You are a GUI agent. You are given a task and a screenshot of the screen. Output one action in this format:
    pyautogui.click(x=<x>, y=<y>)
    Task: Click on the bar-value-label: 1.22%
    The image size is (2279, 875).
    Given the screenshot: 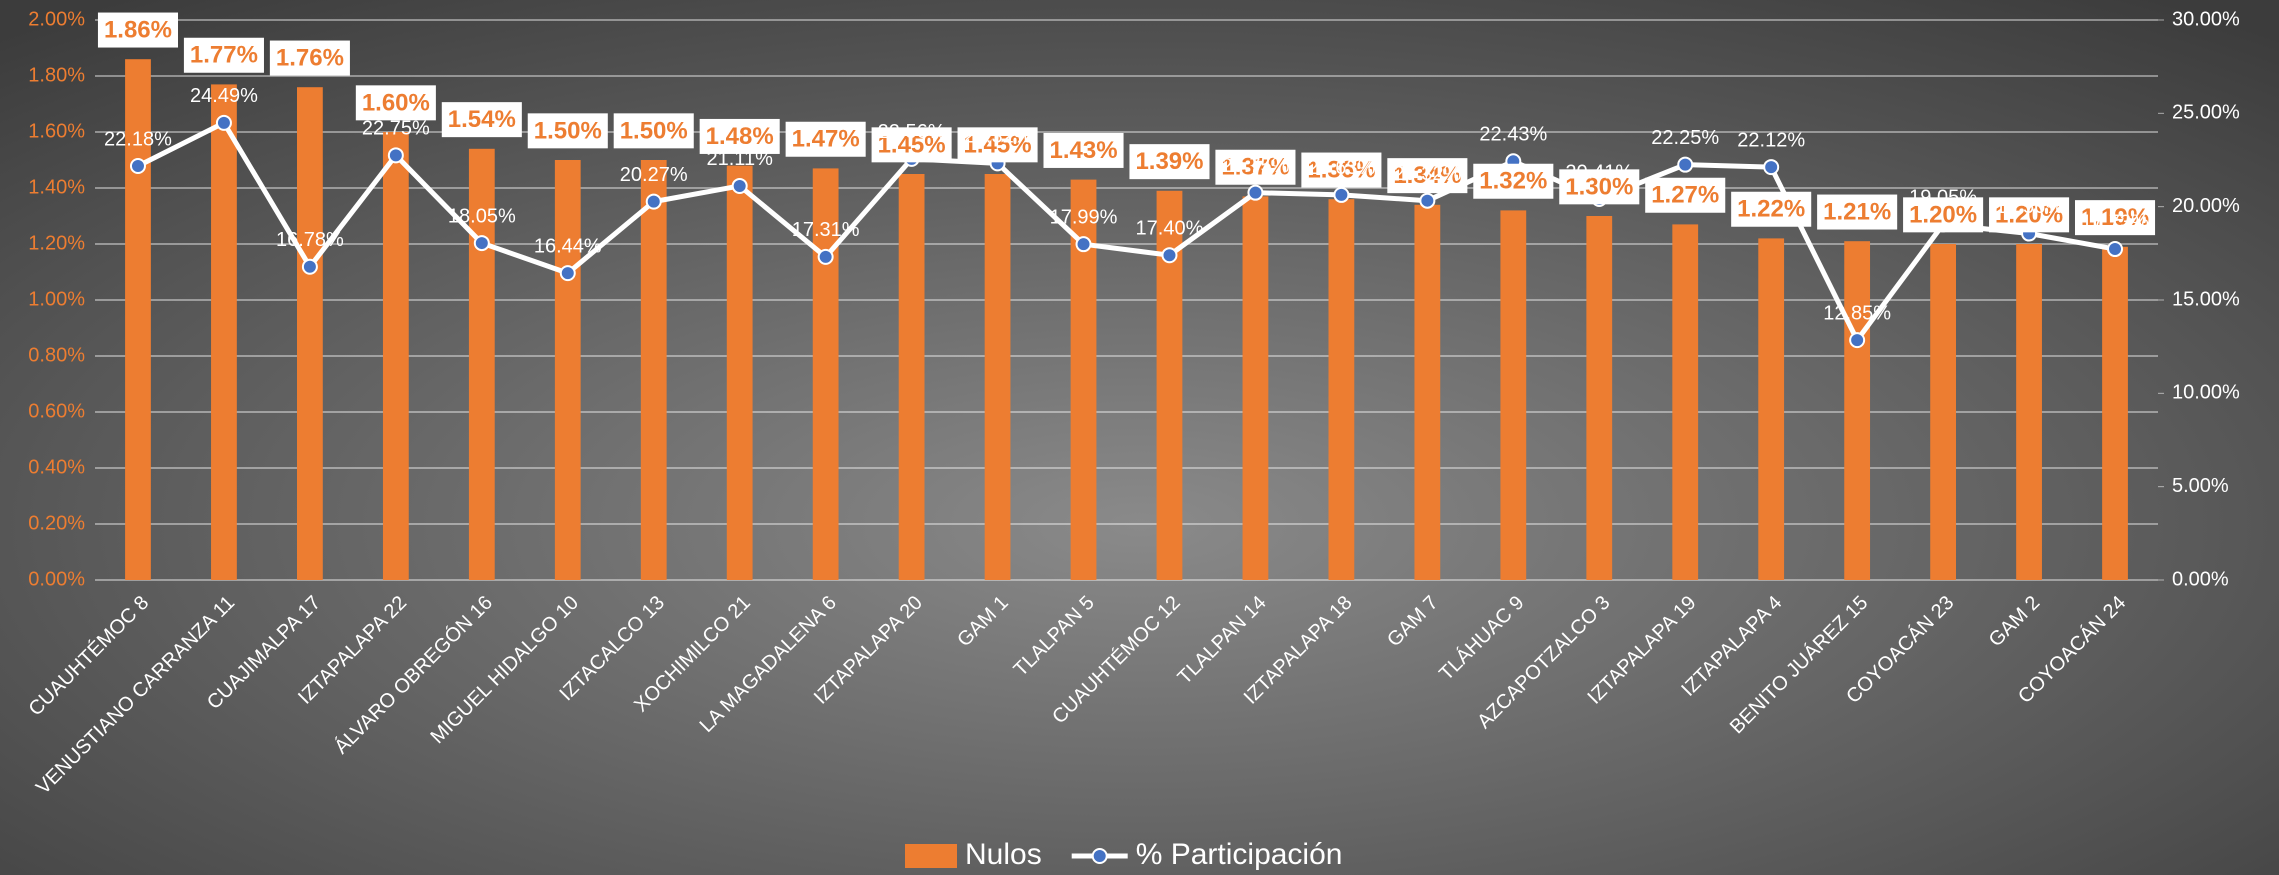 What is the action you would take?
    pyautogui.click(x=1771, y=209)
    